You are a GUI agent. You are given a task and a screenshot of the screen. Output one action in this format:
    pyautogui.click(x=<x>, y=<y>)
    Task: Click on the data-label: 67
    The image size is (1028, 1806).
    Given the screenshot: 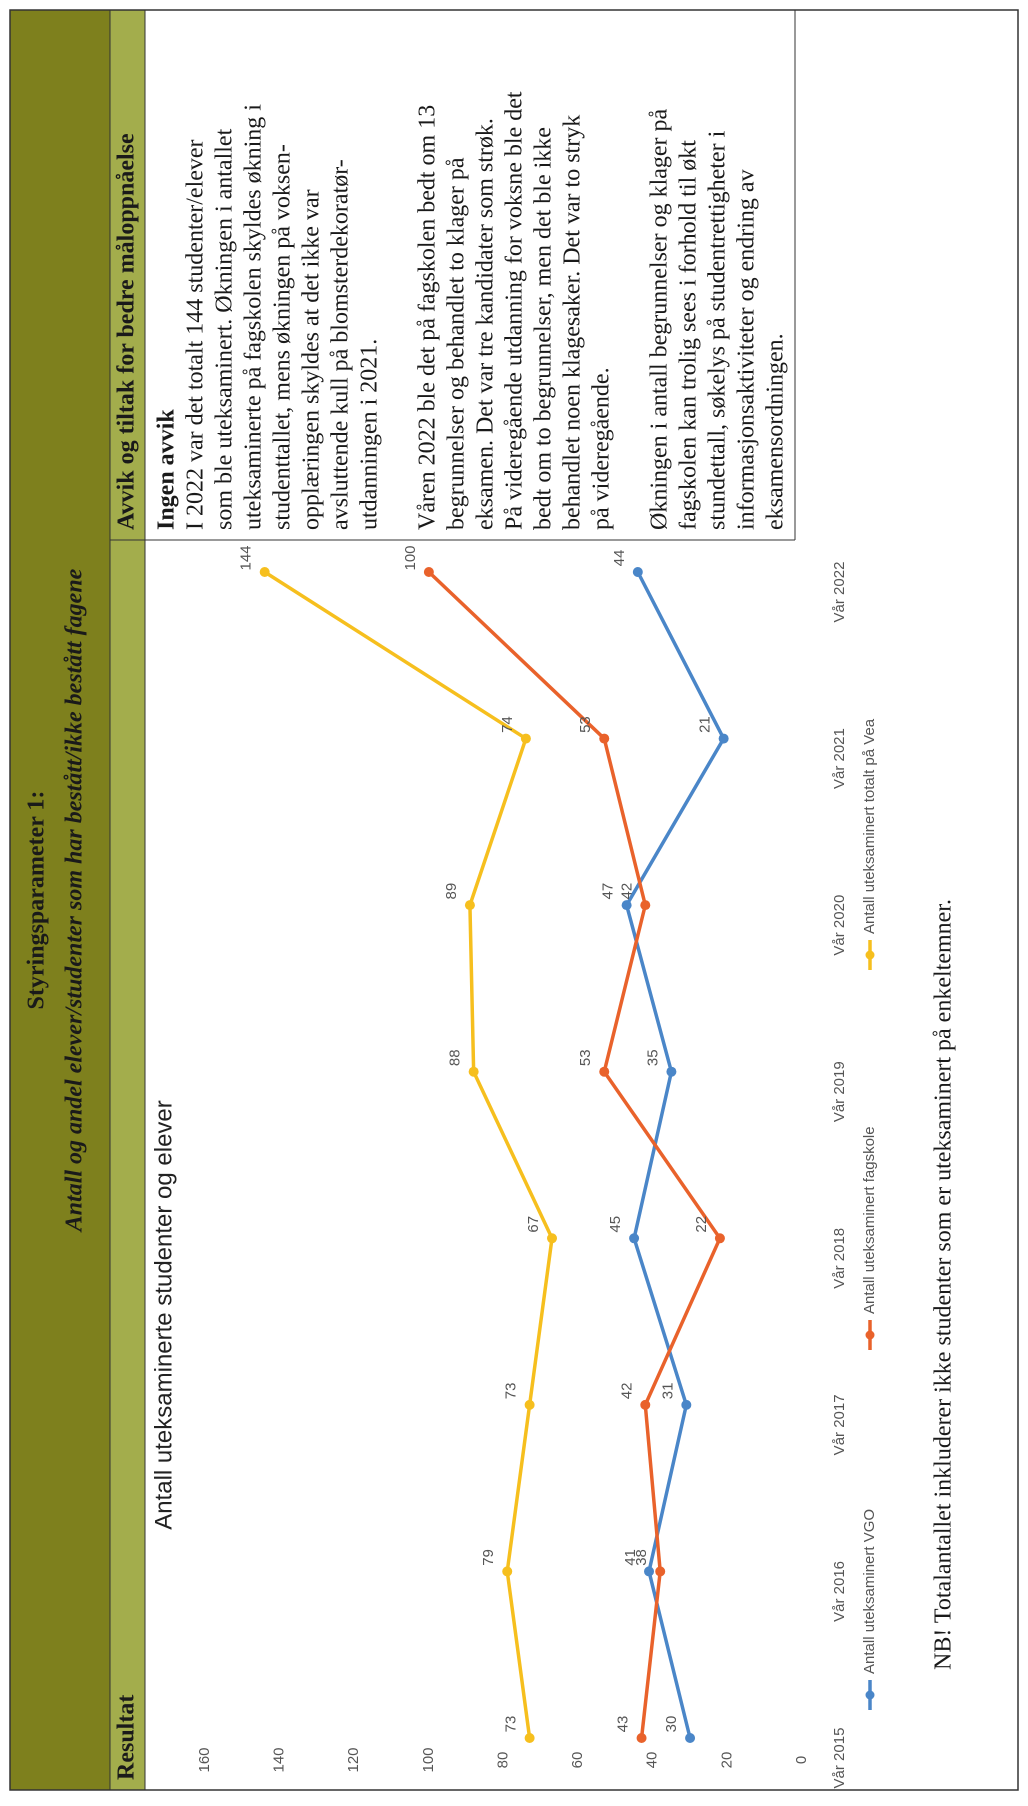 What is the action you would take?
    pyautogui.click(x=533, y=1224)
    